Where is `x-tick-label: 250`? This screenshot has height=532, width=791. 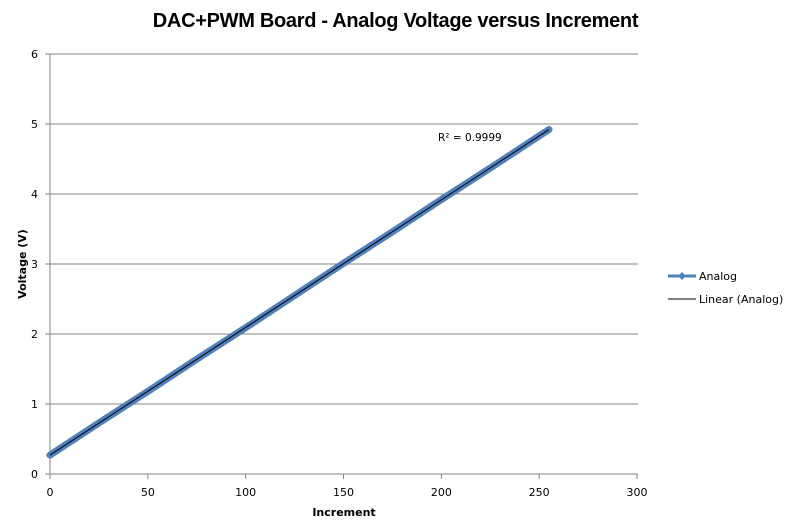 x-tick-label: 250 is located at coordinates (539, 492).